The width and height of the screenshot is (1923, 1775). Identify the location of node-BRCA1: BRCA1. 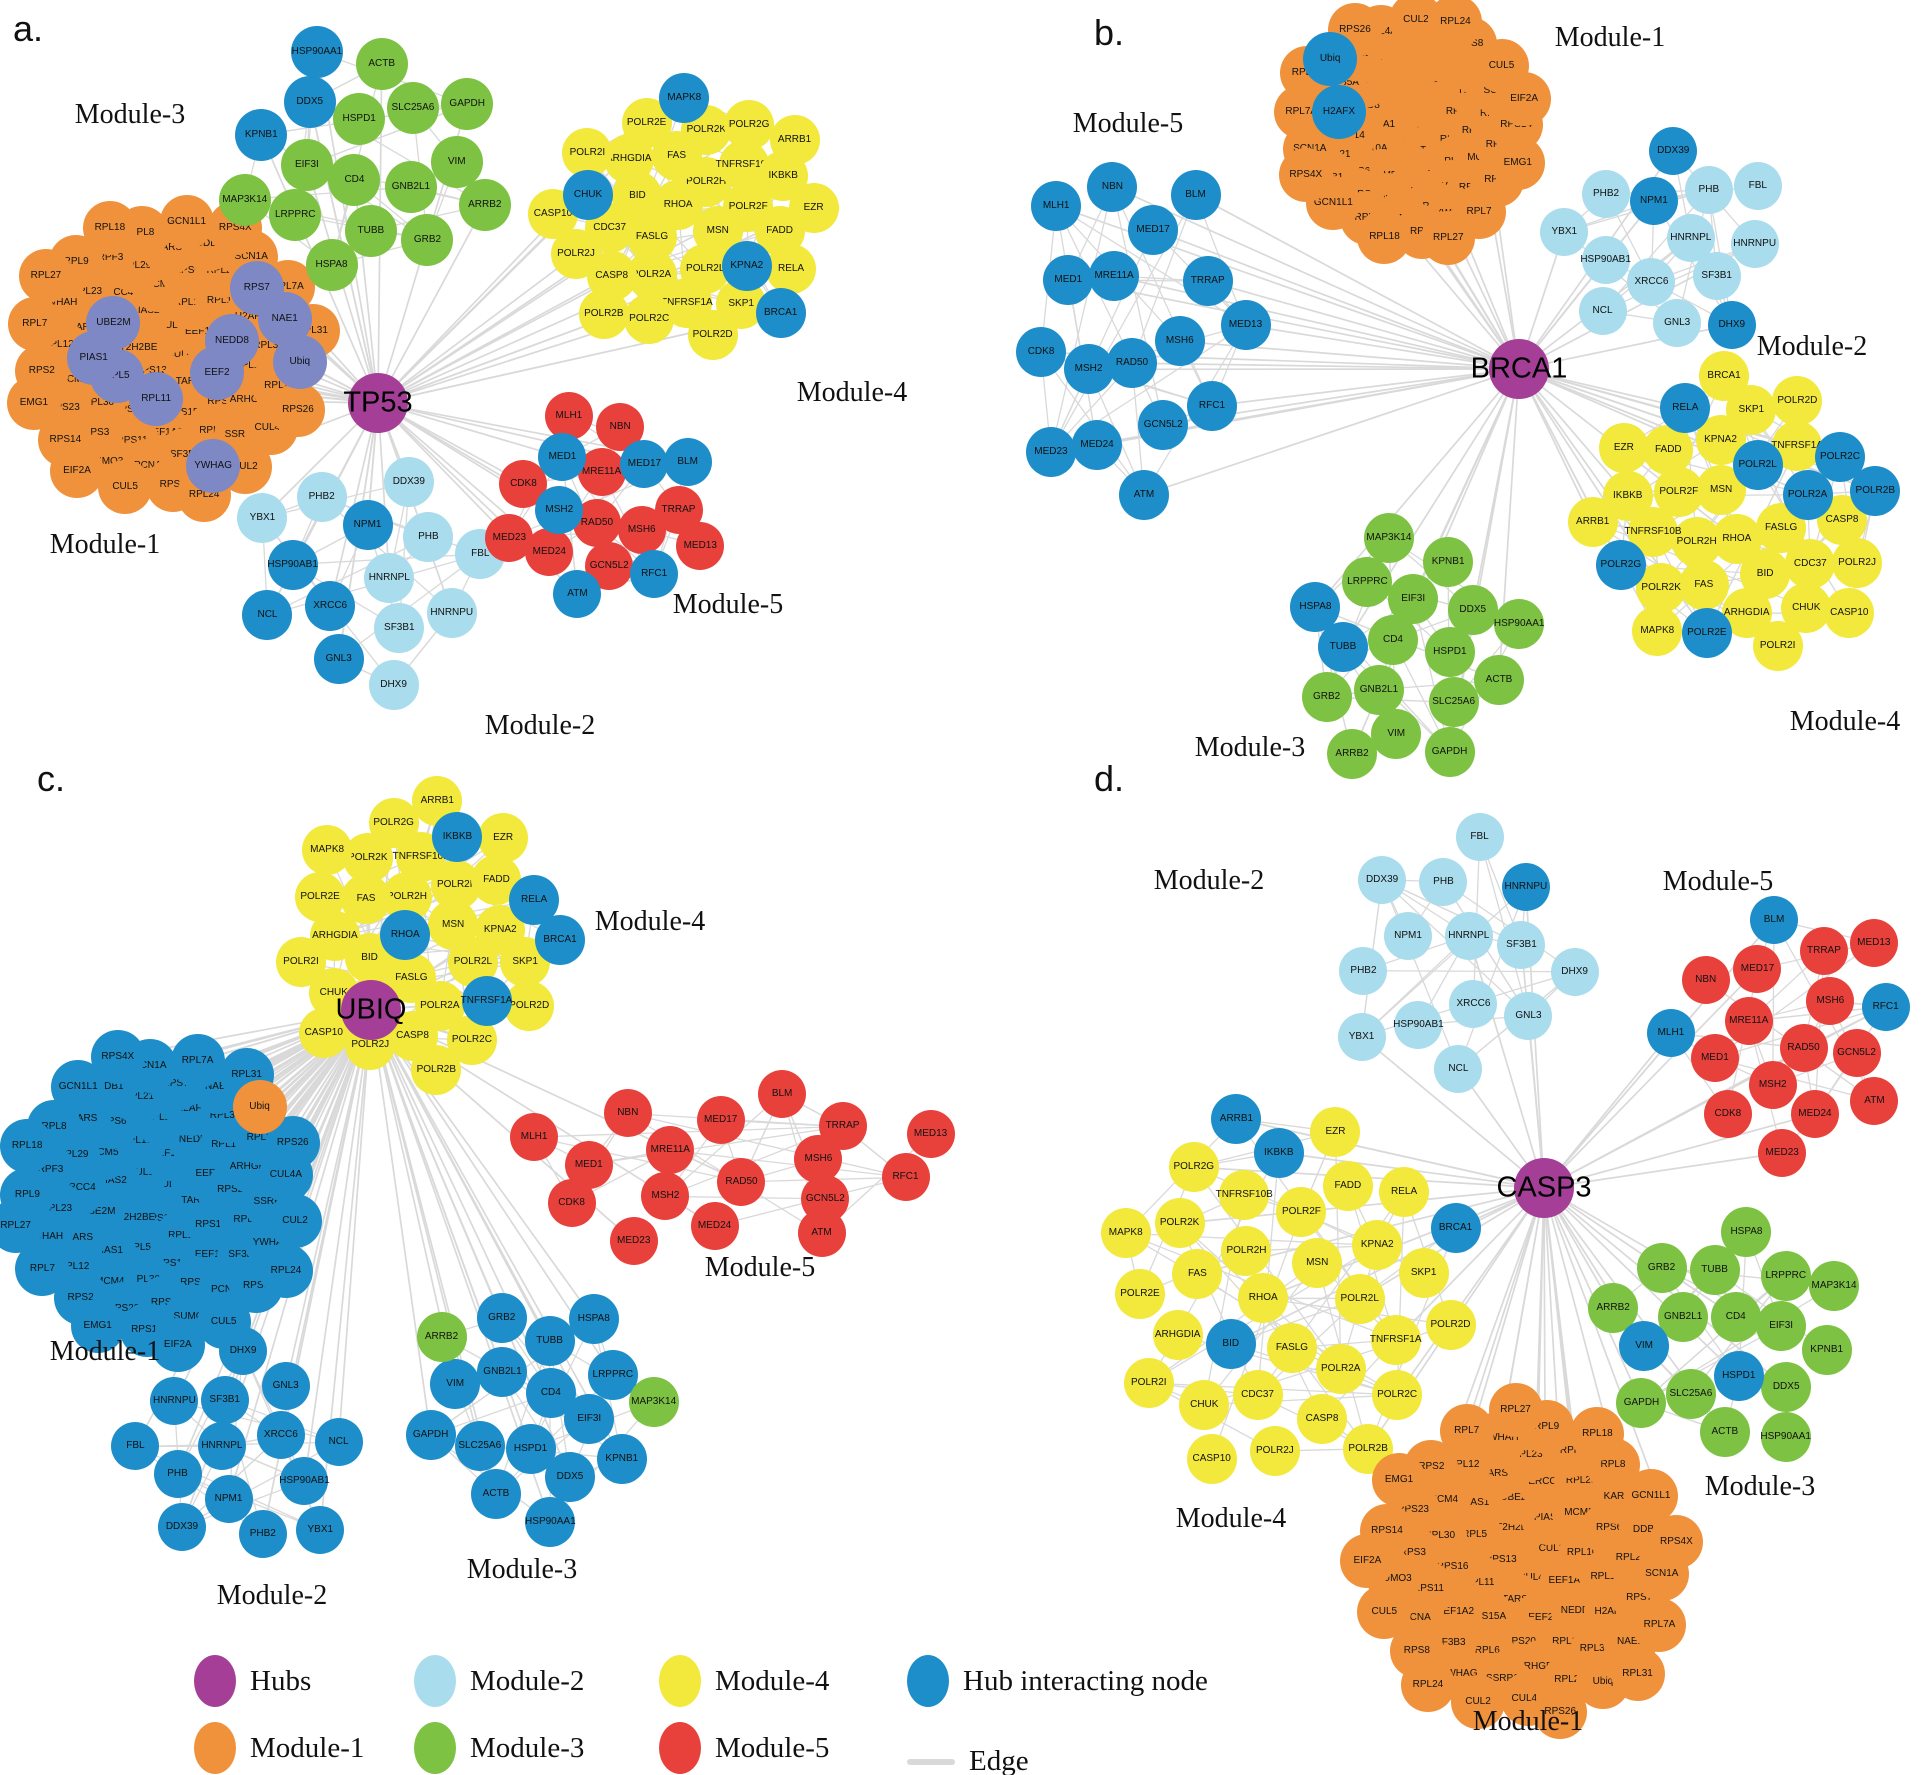
(1724, 376).